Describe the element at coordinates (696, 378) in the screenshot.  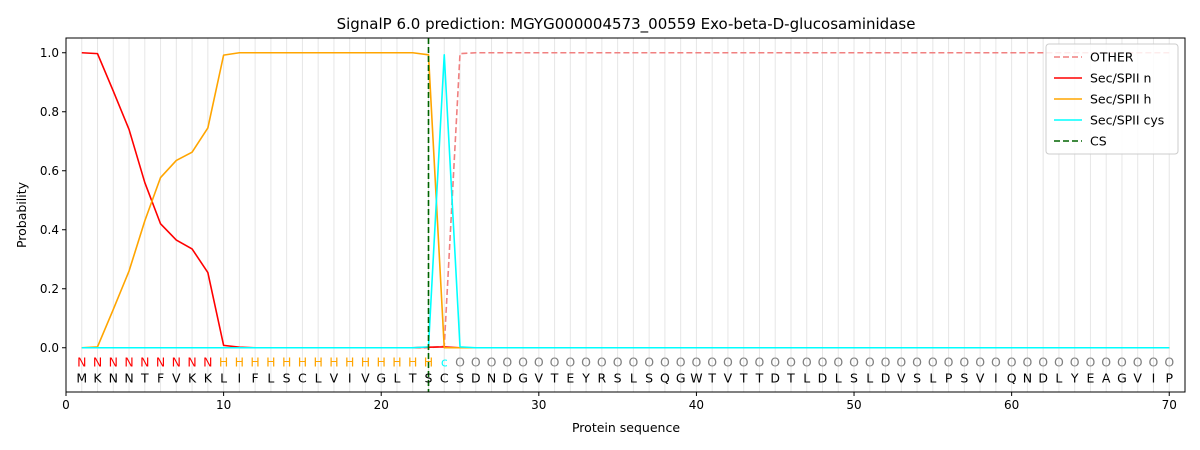
I see `residue-label: W` at that location.